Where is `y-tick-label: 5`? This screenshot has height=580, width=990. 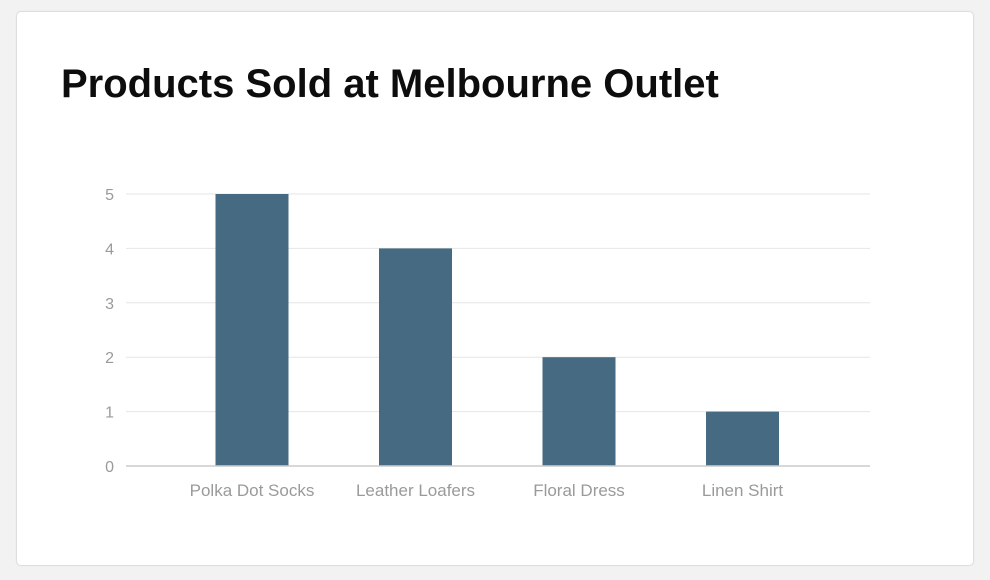 y-tick-label: 5 is located at coordinates (109, 195).